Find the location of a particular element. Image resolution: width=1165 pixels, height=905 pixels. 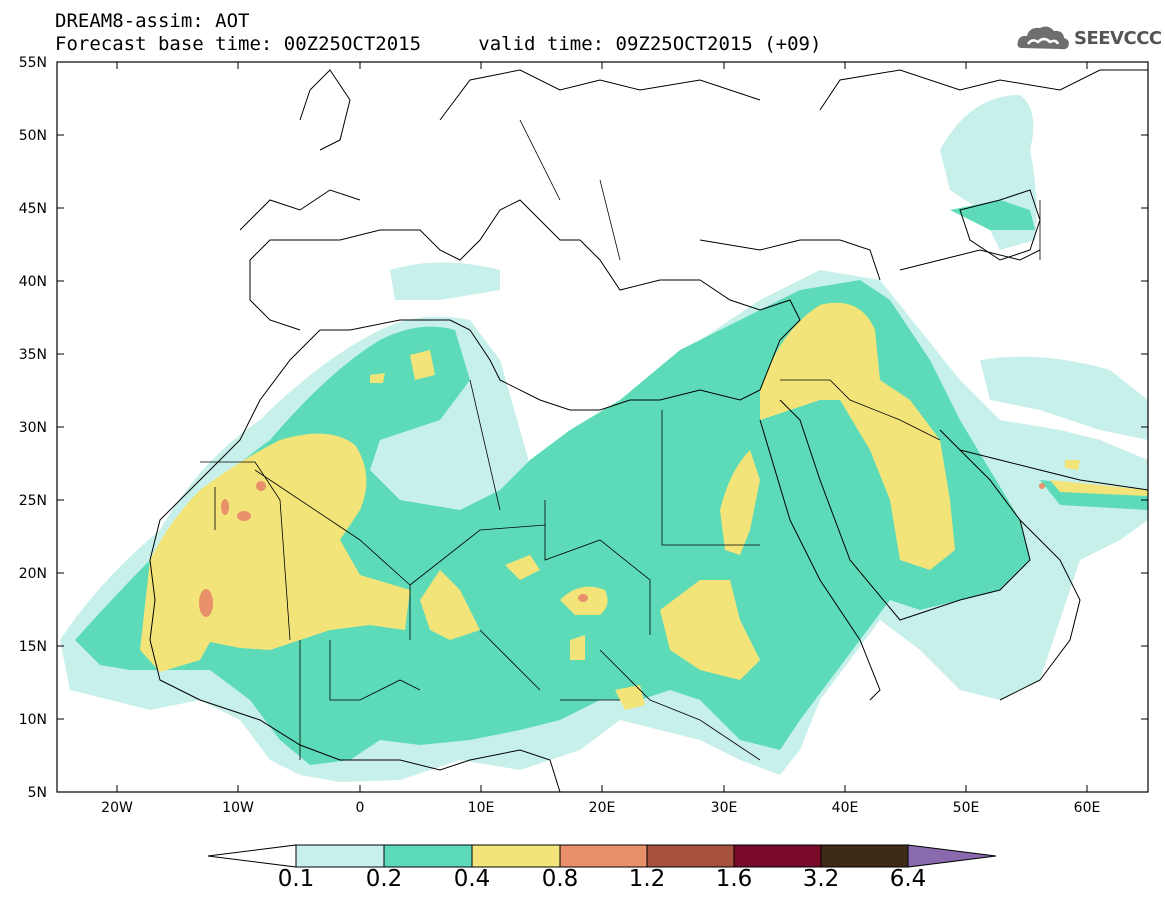

colorbar-under-arrow is located at coordinates (252, 856).